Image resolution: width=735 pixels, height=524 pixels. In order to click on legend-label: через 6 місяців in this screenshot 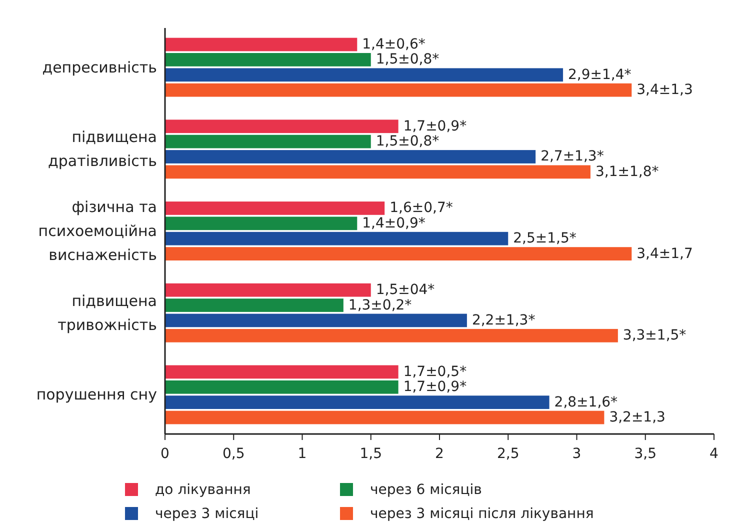, I will do `click(426, 490)`.